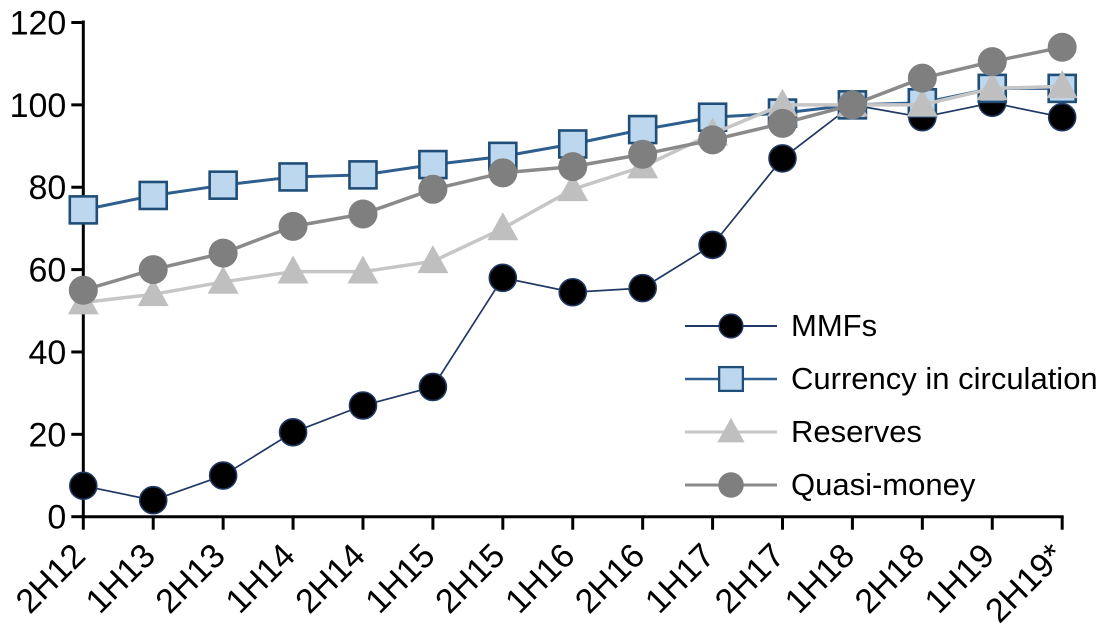 This screenshot has width=1119, height=640. Describe the element at coordinates (121, 578) in the screenshot. I see `x-axis-tick-label: 1H13` at that location.